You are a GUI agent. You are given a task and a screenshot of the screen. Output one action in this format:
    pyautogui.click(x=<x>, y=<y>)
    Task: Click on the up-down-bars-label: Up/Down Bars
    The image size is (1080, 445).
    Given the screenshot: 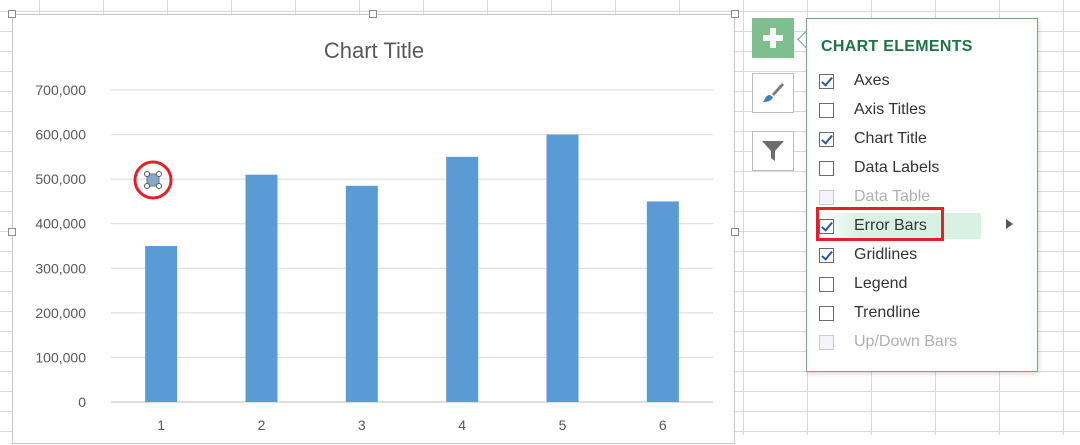 What is the action you would take?
    pyautogui.click(x=906, y=341)
    